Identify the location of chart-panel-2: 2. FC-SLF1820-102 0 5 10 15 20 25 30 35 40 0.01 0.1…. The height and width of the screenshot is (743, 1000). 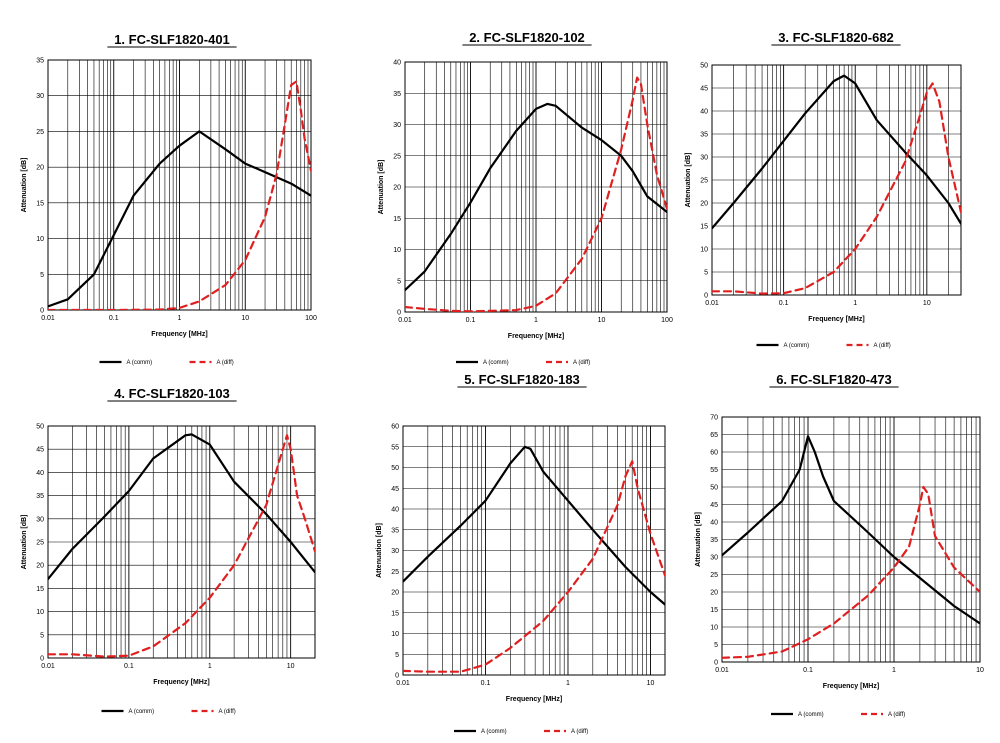
(525, 198).